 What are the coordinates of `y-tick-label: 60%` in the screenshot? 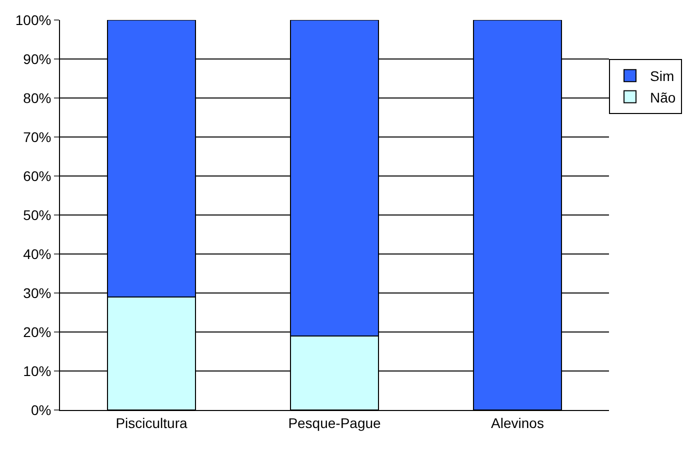 It's located at (37, 176).